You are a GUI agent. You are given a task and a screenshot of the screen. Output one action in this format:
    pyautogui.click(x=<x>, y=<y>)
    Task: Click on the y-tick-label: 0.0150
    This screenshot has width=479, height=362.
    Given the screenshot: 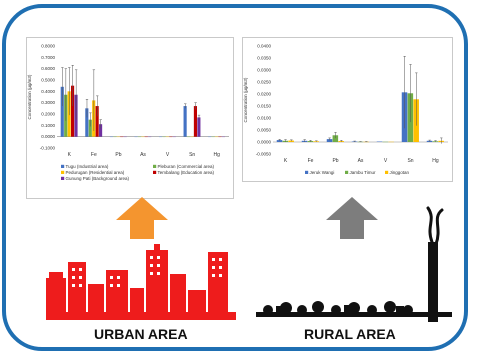 What is the action you would take?
    pyautogui.click(x=264, y=106)
    